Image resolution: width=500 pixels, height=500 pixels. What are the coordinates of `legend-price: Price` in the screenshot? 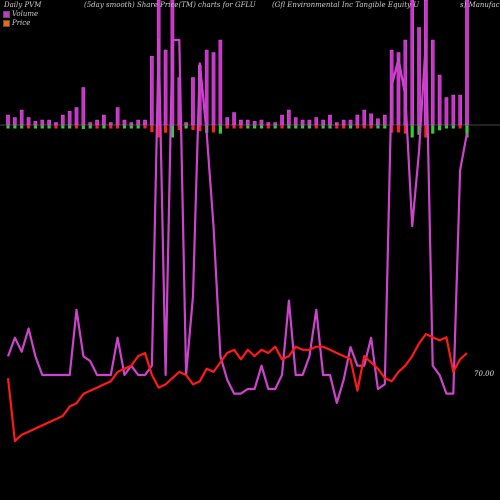 It's located at (16, 23).